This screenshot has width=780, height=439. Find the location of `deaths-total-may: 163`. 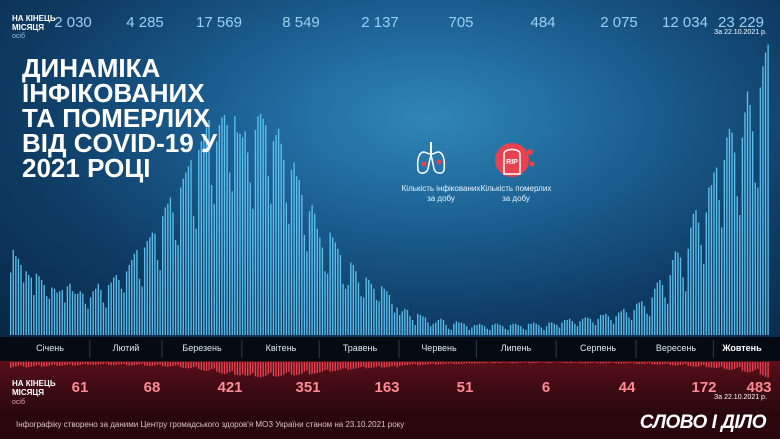

deaths-total-may: 163 is located at coordinates (387, 387).